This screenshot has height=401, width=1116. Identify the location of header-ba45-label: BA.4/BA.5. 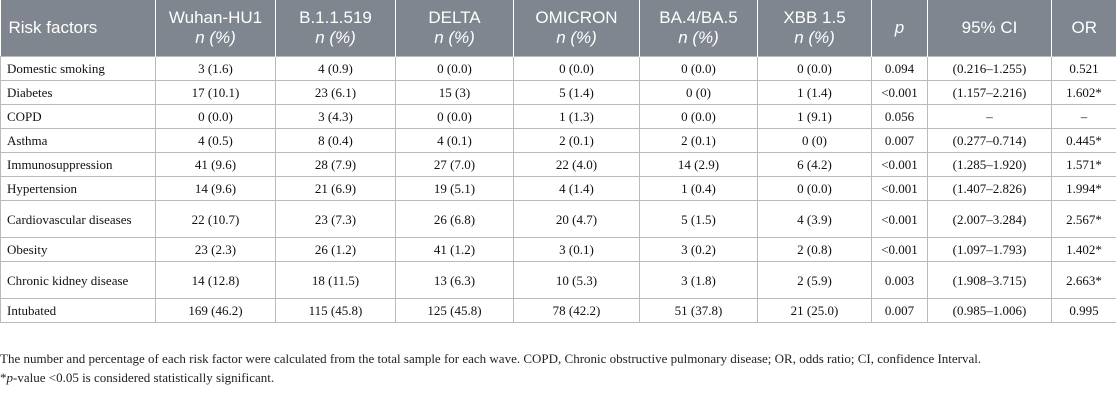
(698, 17).